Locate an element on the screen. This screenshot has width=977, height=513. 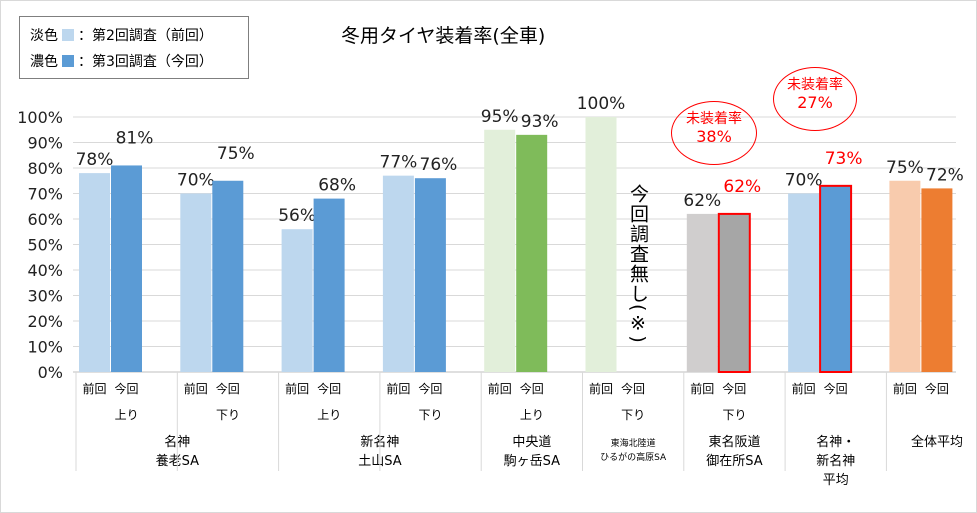
y-tick-label: 0% is located at coordinates (50, 372).